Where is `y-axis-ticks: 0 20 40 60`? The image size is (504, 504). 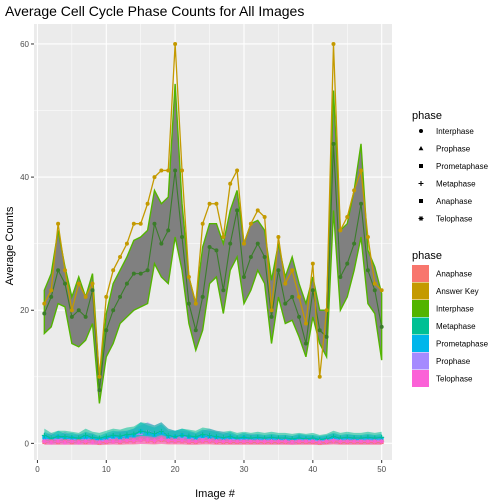
y-axis-ticks: 0 20 40 60 is located at coordinates (27, 244).